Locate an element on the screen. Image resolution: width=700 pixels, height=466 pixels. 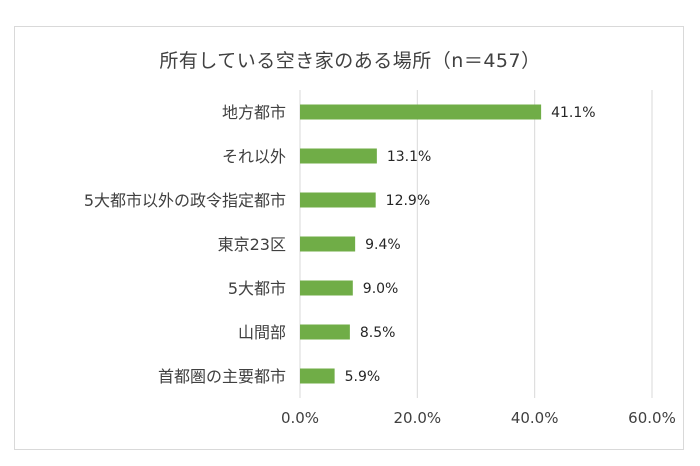
category-label: 山間部 is located at coordinates (262, 332).